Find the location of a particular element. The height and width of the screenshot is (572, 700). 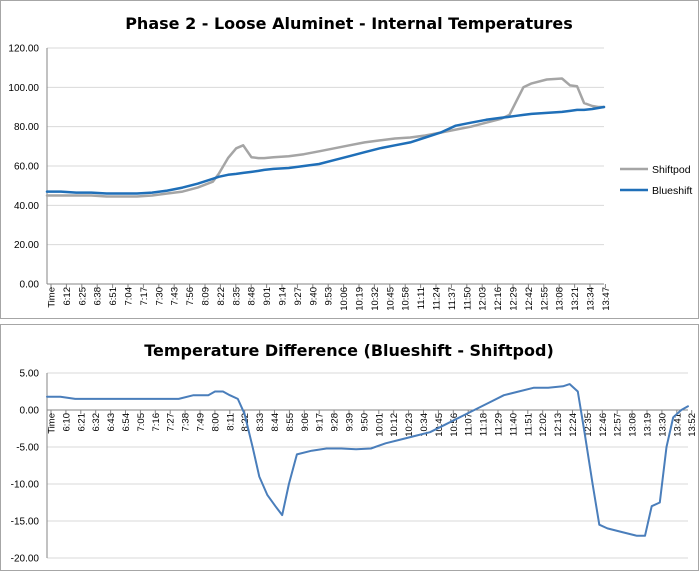

x-tick-label: 7:56 is located at coordinates (190, 296).